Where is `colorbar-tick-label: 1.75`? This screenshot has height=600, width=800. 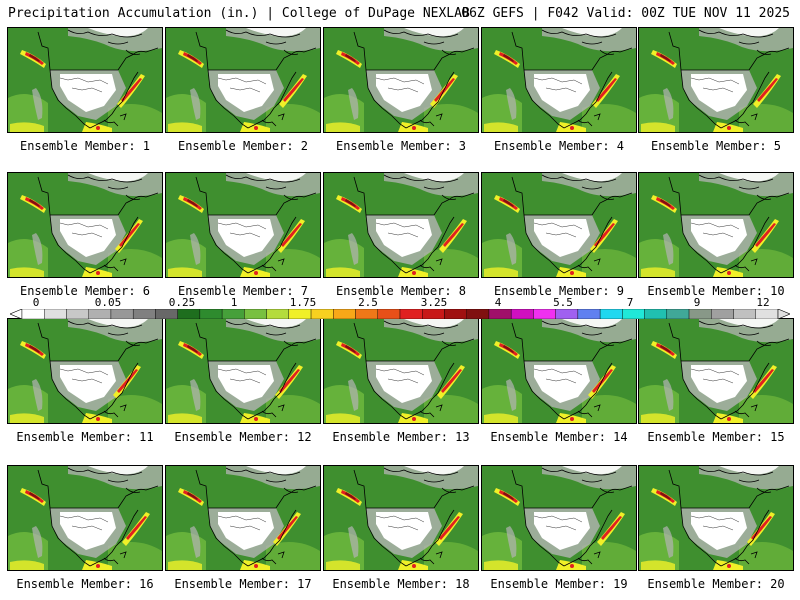
colorbar-tick-label: 1.75 is located at coordinates (303, 302).